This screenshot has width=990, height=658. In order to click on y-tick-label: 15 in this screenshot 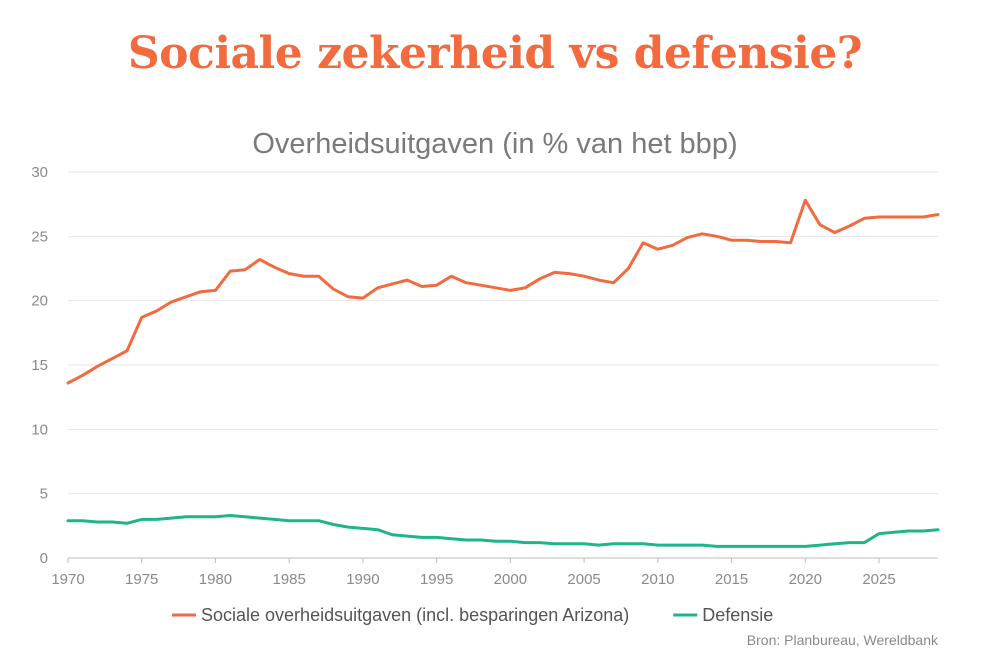, I will do `click(39, 365)`.